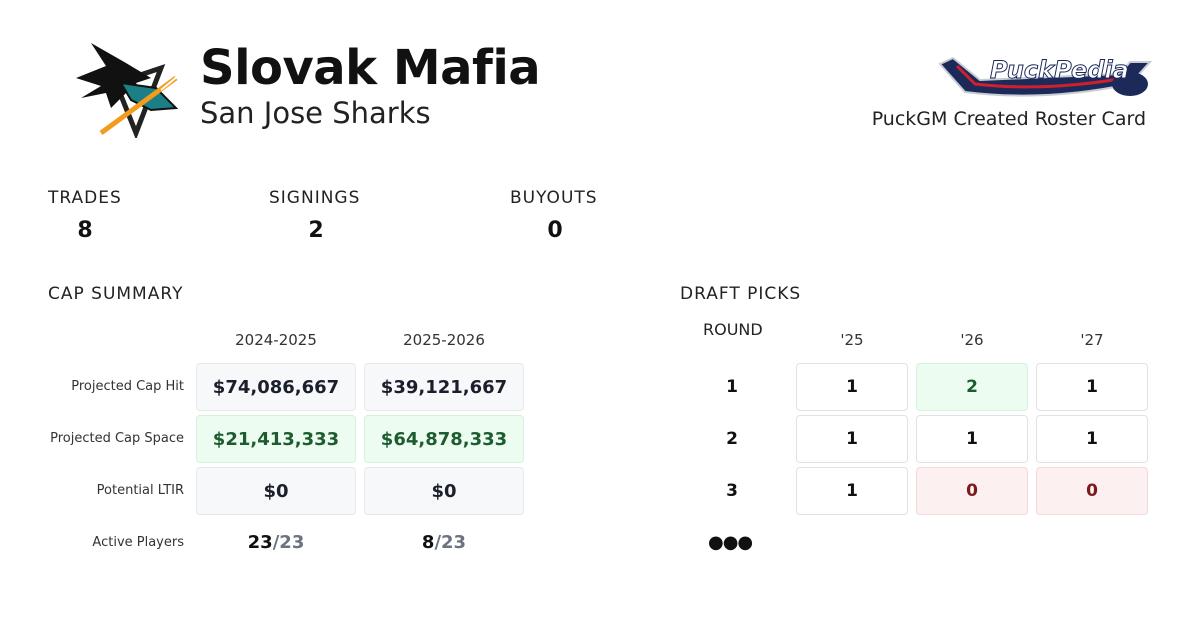  I want to click on cap-col-header: 2024-2025, so click(276, 340).